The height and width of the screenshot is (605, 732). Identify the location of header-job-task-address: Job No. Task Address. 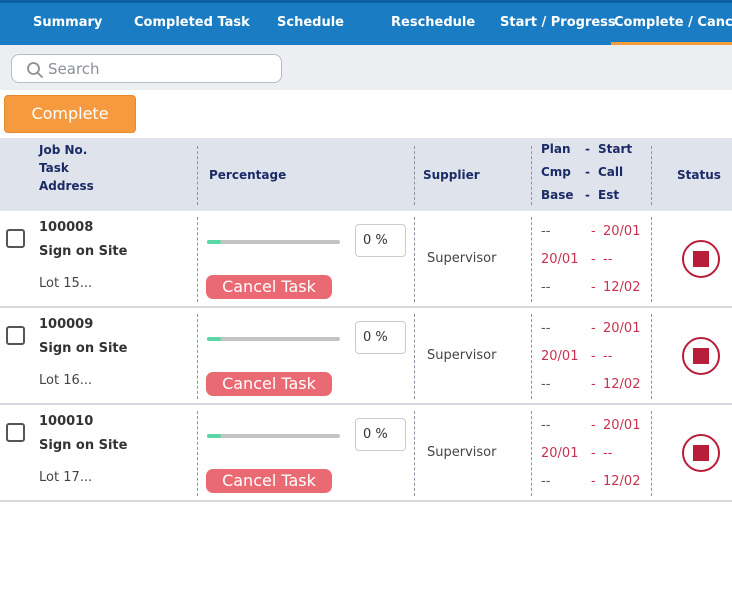
(66, 168).